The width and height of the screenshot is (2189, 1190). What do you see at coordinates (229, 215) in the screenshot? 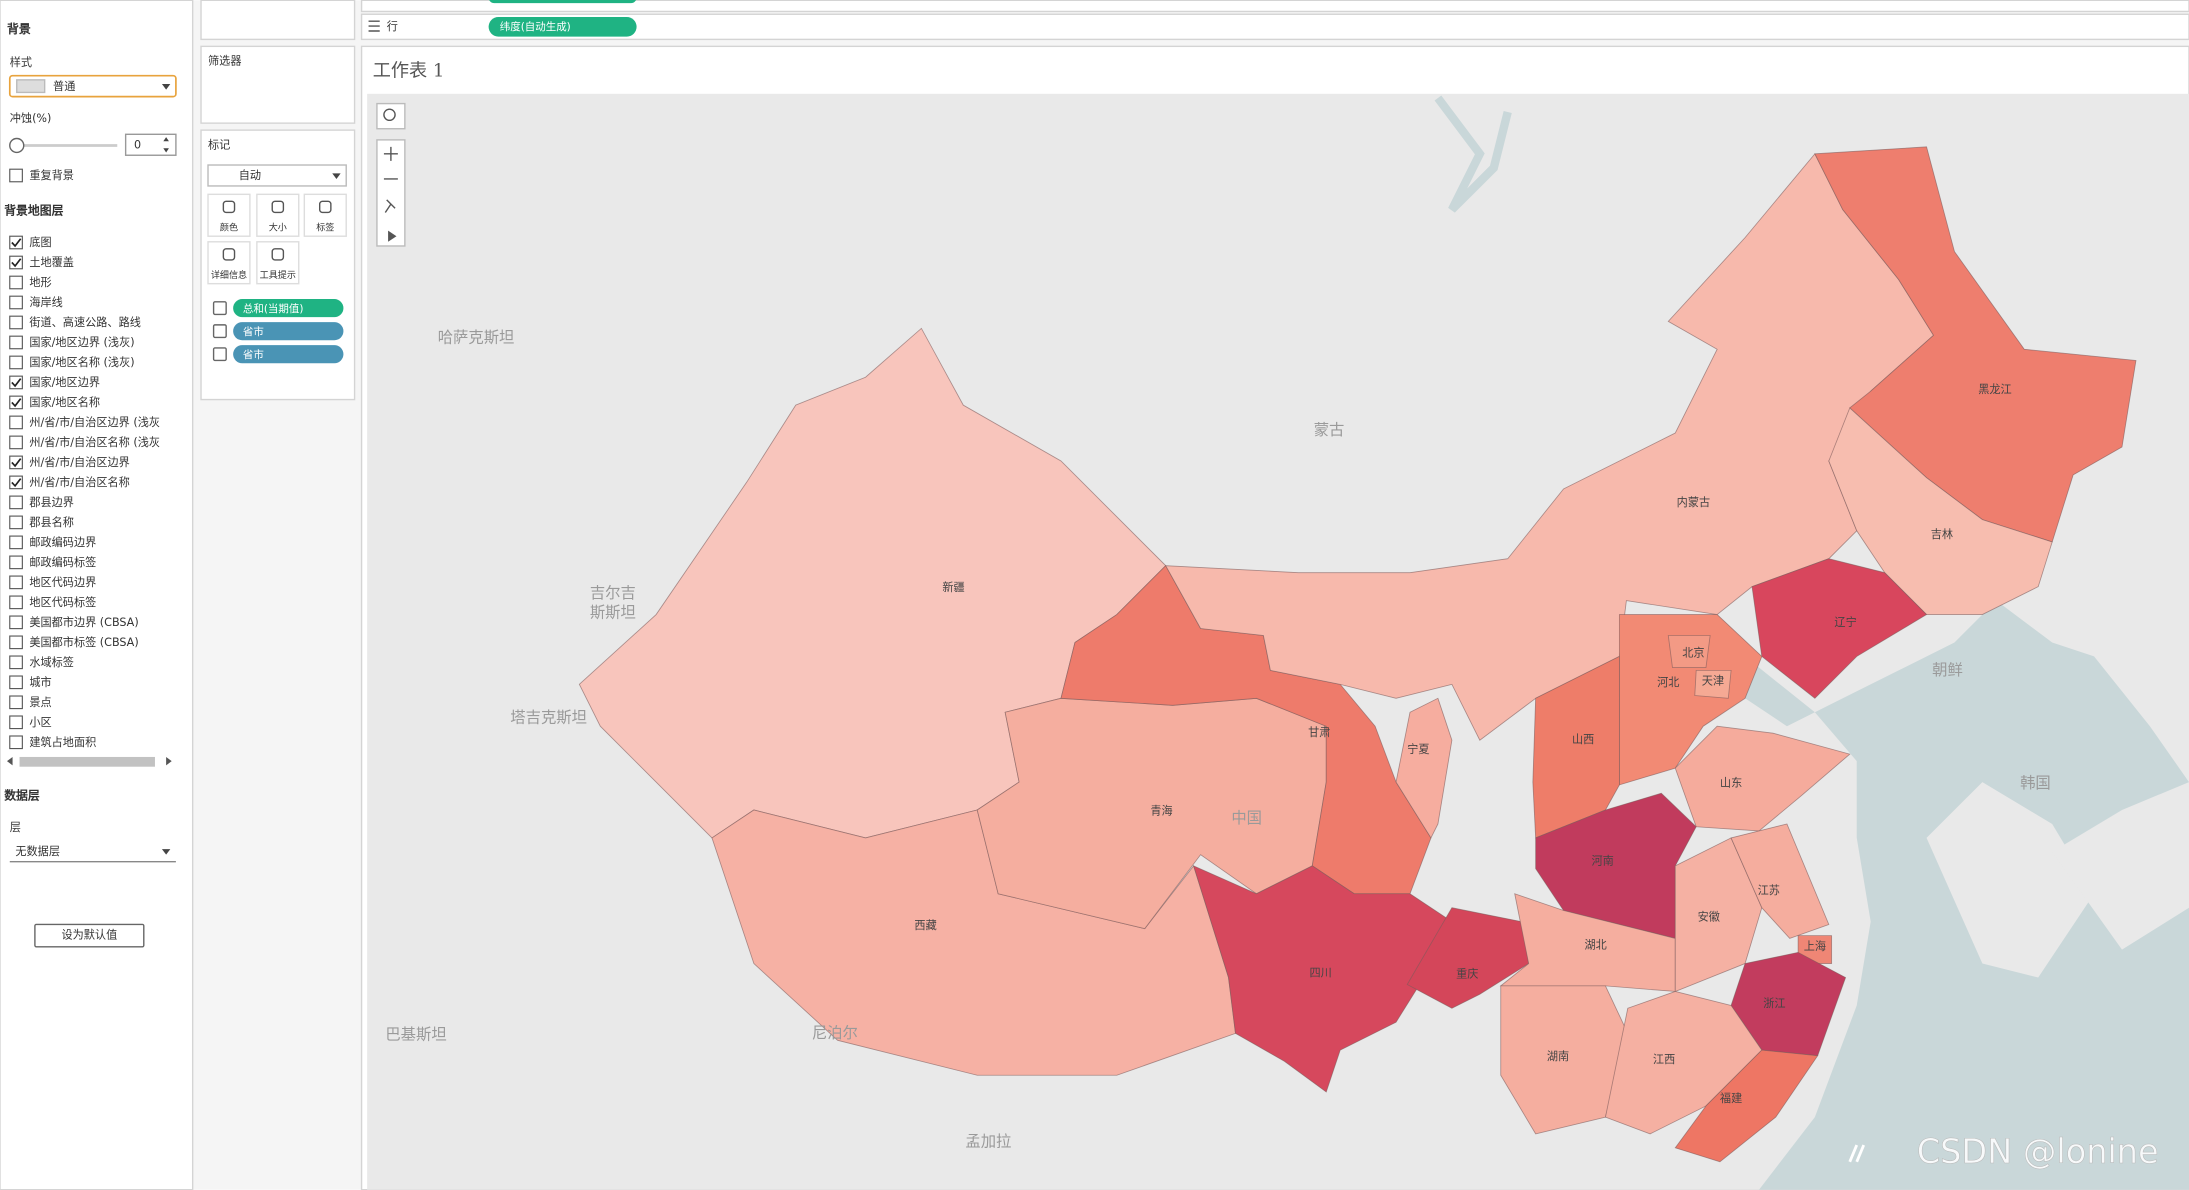
I see `mark-button` at bounding box center [229, 215].